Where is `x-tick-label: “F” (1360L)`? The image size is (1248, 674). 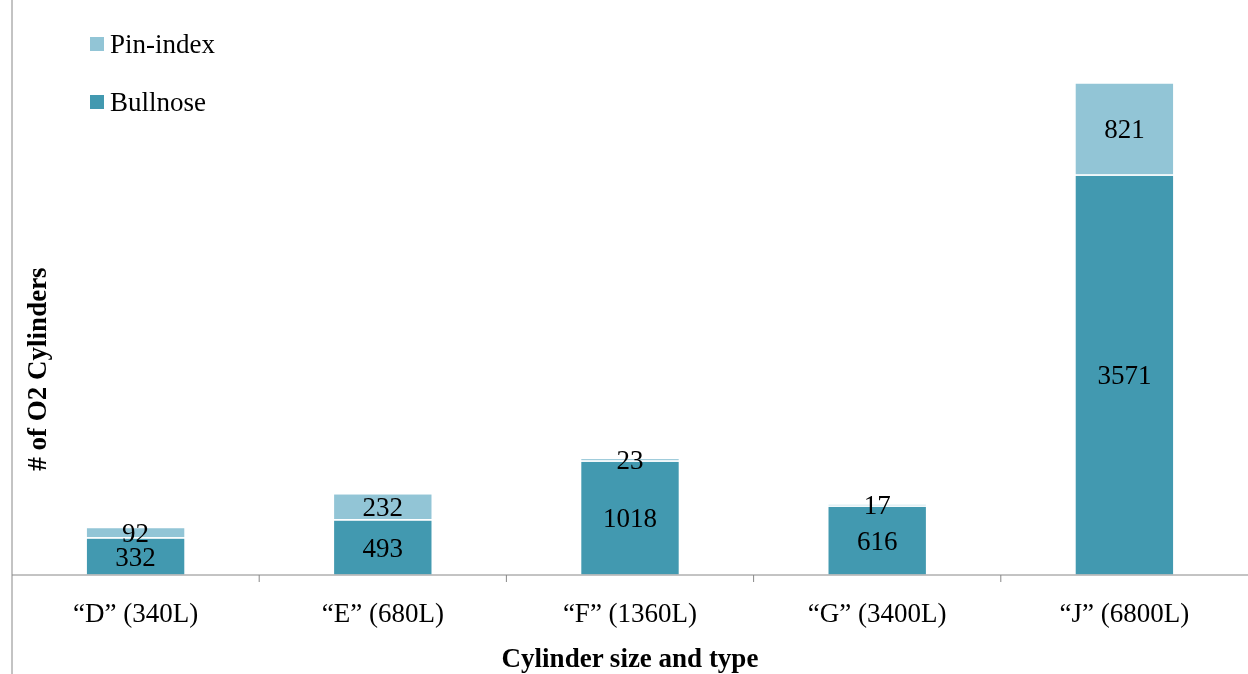
x-tick-label: “F” (1360L) is located at coordinates (630, 613).